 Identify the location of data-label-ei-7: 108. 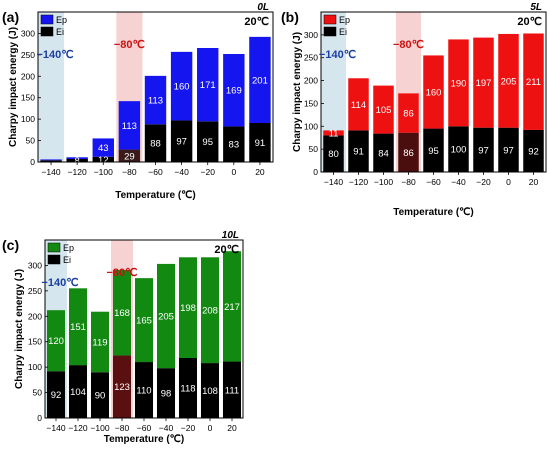
(210, 391).